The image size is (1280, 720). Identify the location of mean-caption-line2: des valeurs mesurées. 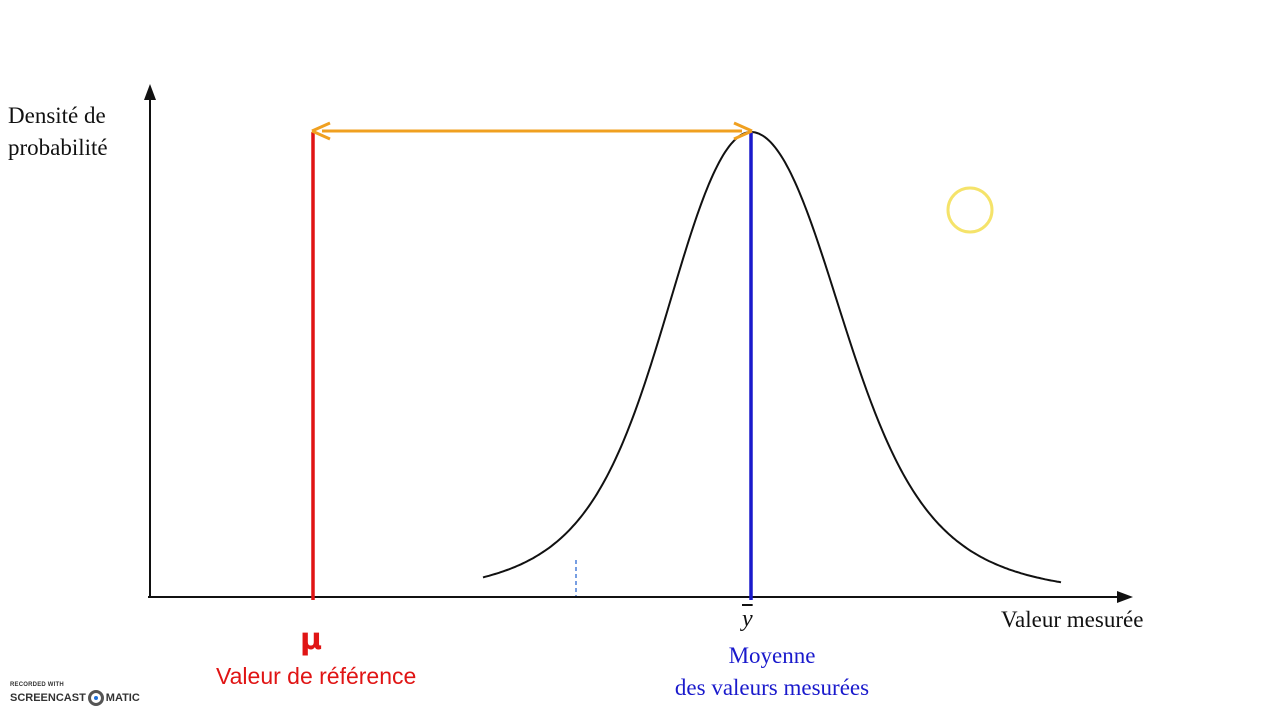
(772, 687).